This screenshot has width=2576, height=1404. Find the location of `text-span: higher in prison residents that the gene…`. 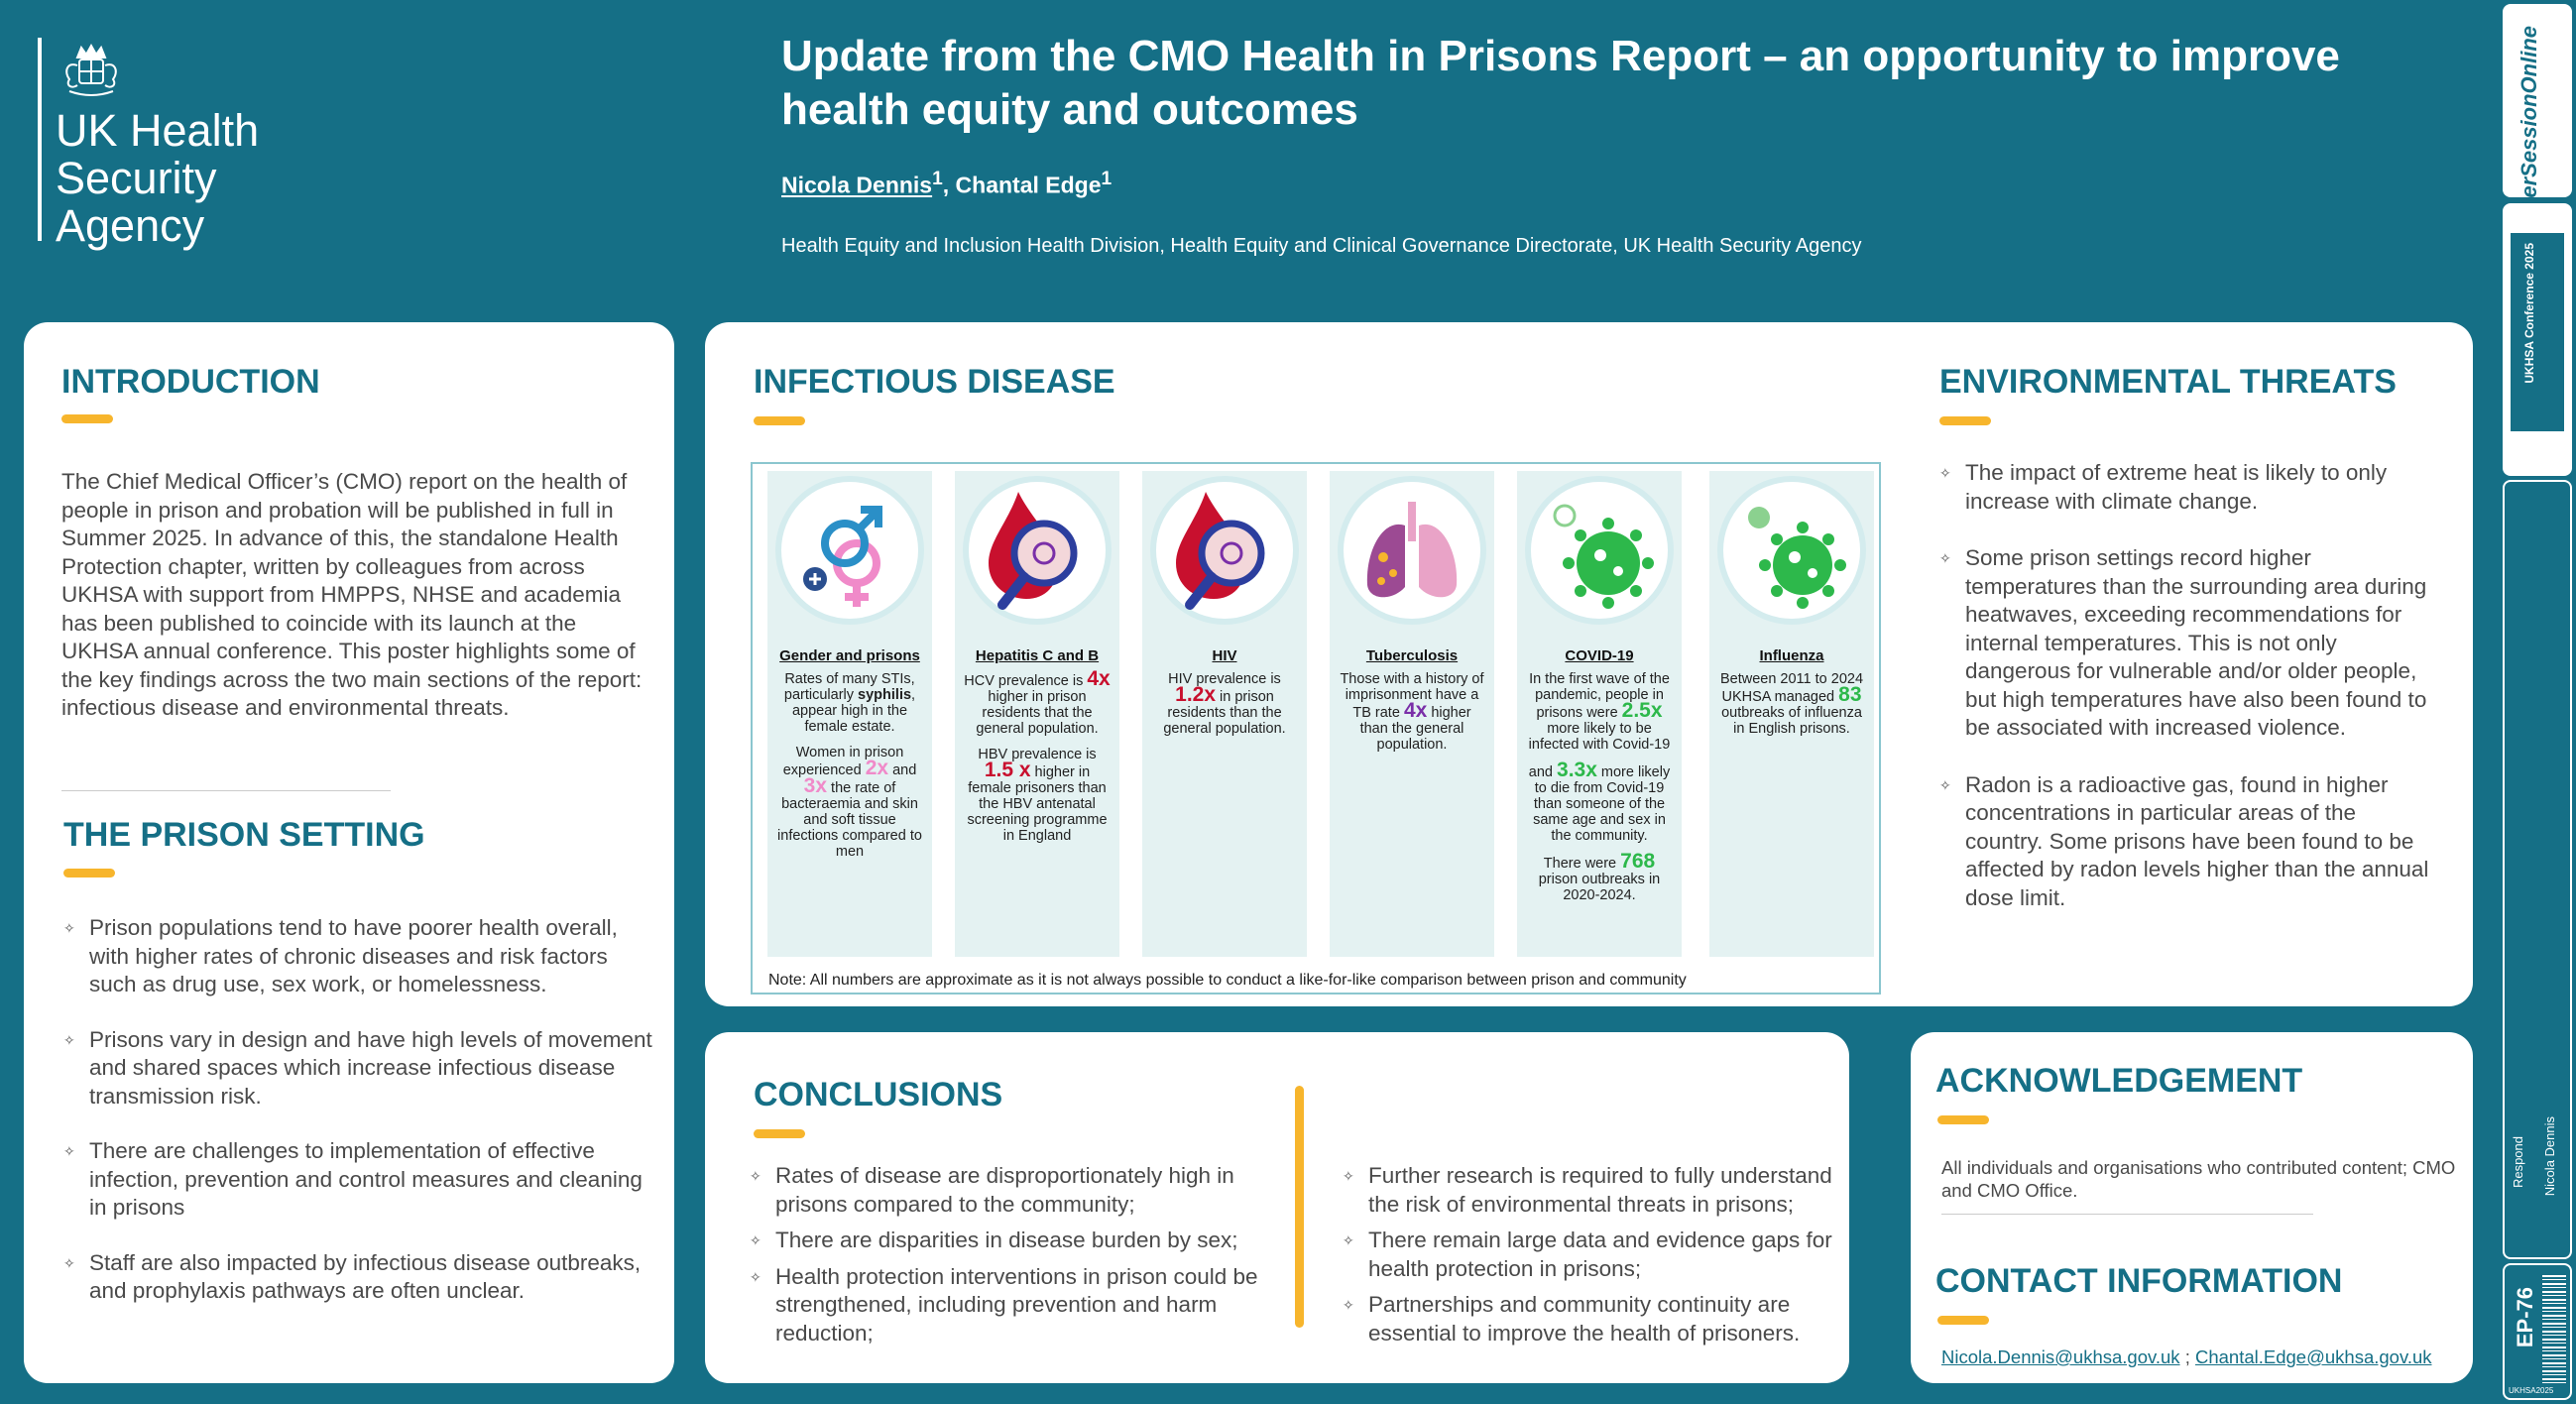

text-span: higher in prison residents that the gene… is located at coordinates (1037, 713).